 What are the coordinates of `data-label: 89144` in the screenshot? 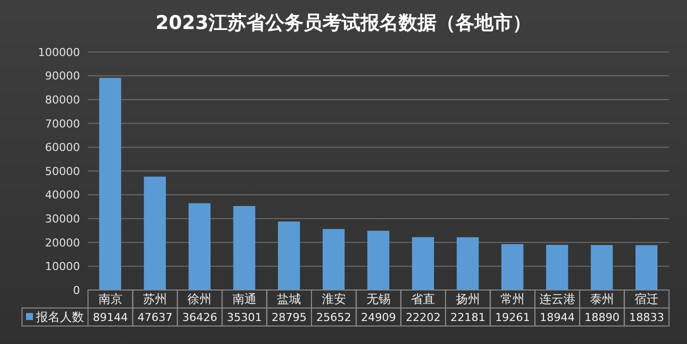 It's located at (110, 317).